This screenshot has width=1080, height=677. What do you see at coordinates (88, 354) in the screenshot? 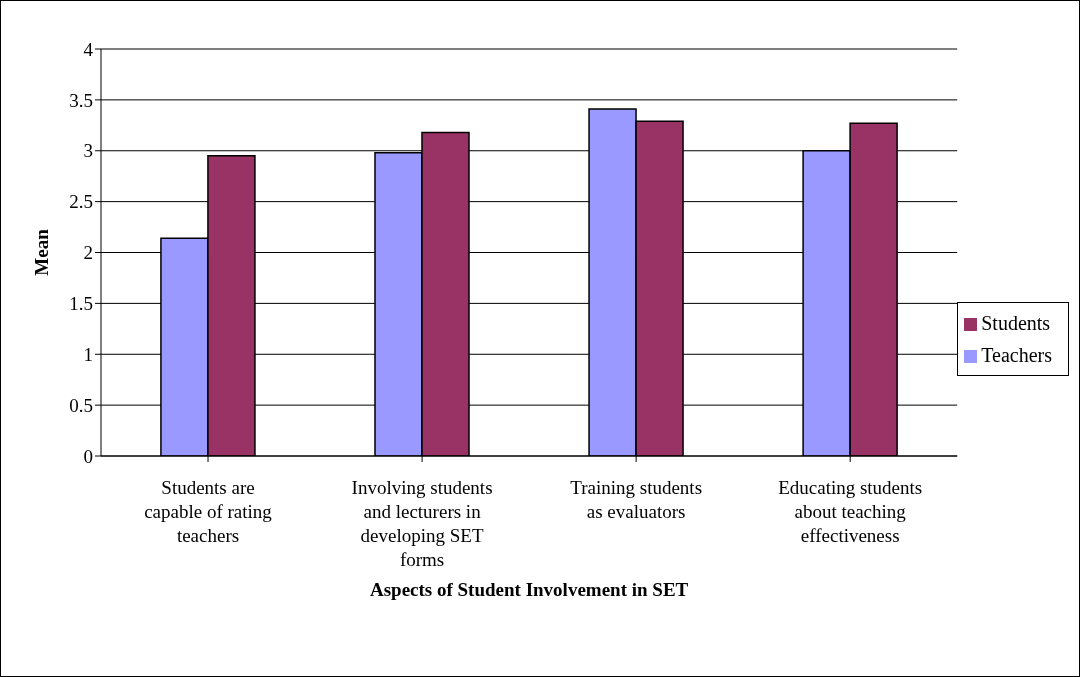
I see `y-tick-label: 1` at bounding box center [88, 354].